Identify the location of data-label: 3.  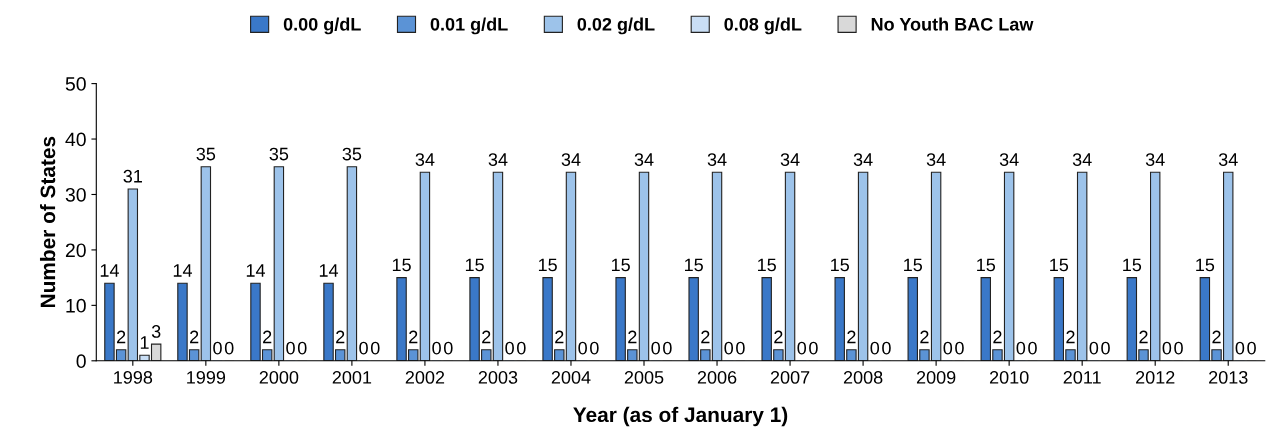
(156, 331).